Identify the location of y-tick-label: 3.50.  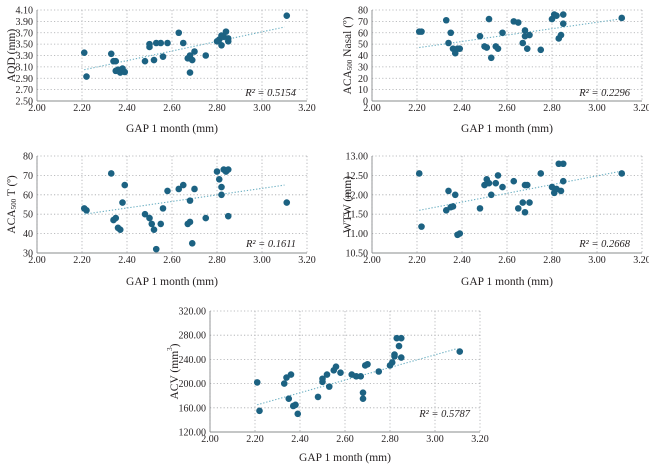
(25, 45).